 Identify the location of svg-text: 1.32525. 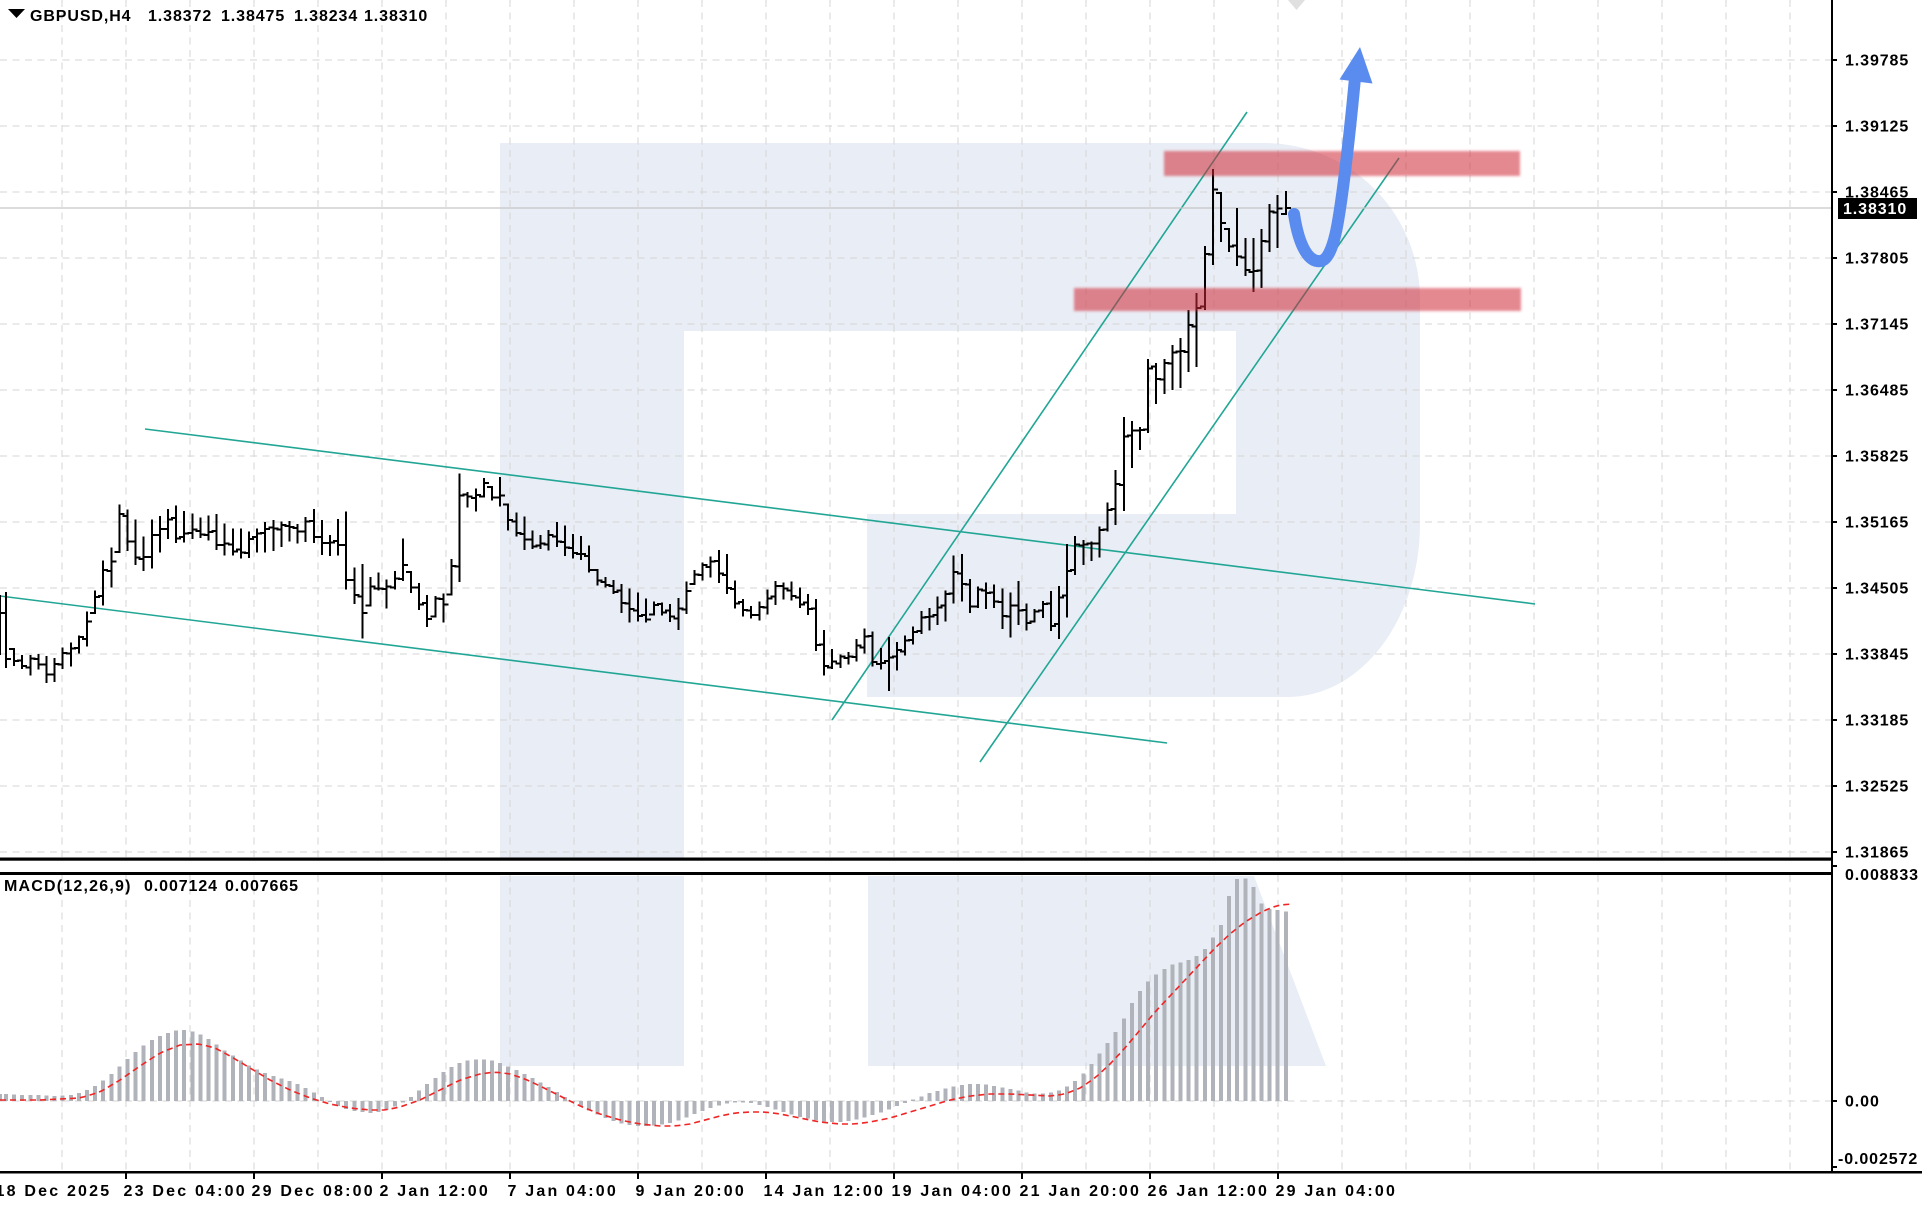
(1877, 787).